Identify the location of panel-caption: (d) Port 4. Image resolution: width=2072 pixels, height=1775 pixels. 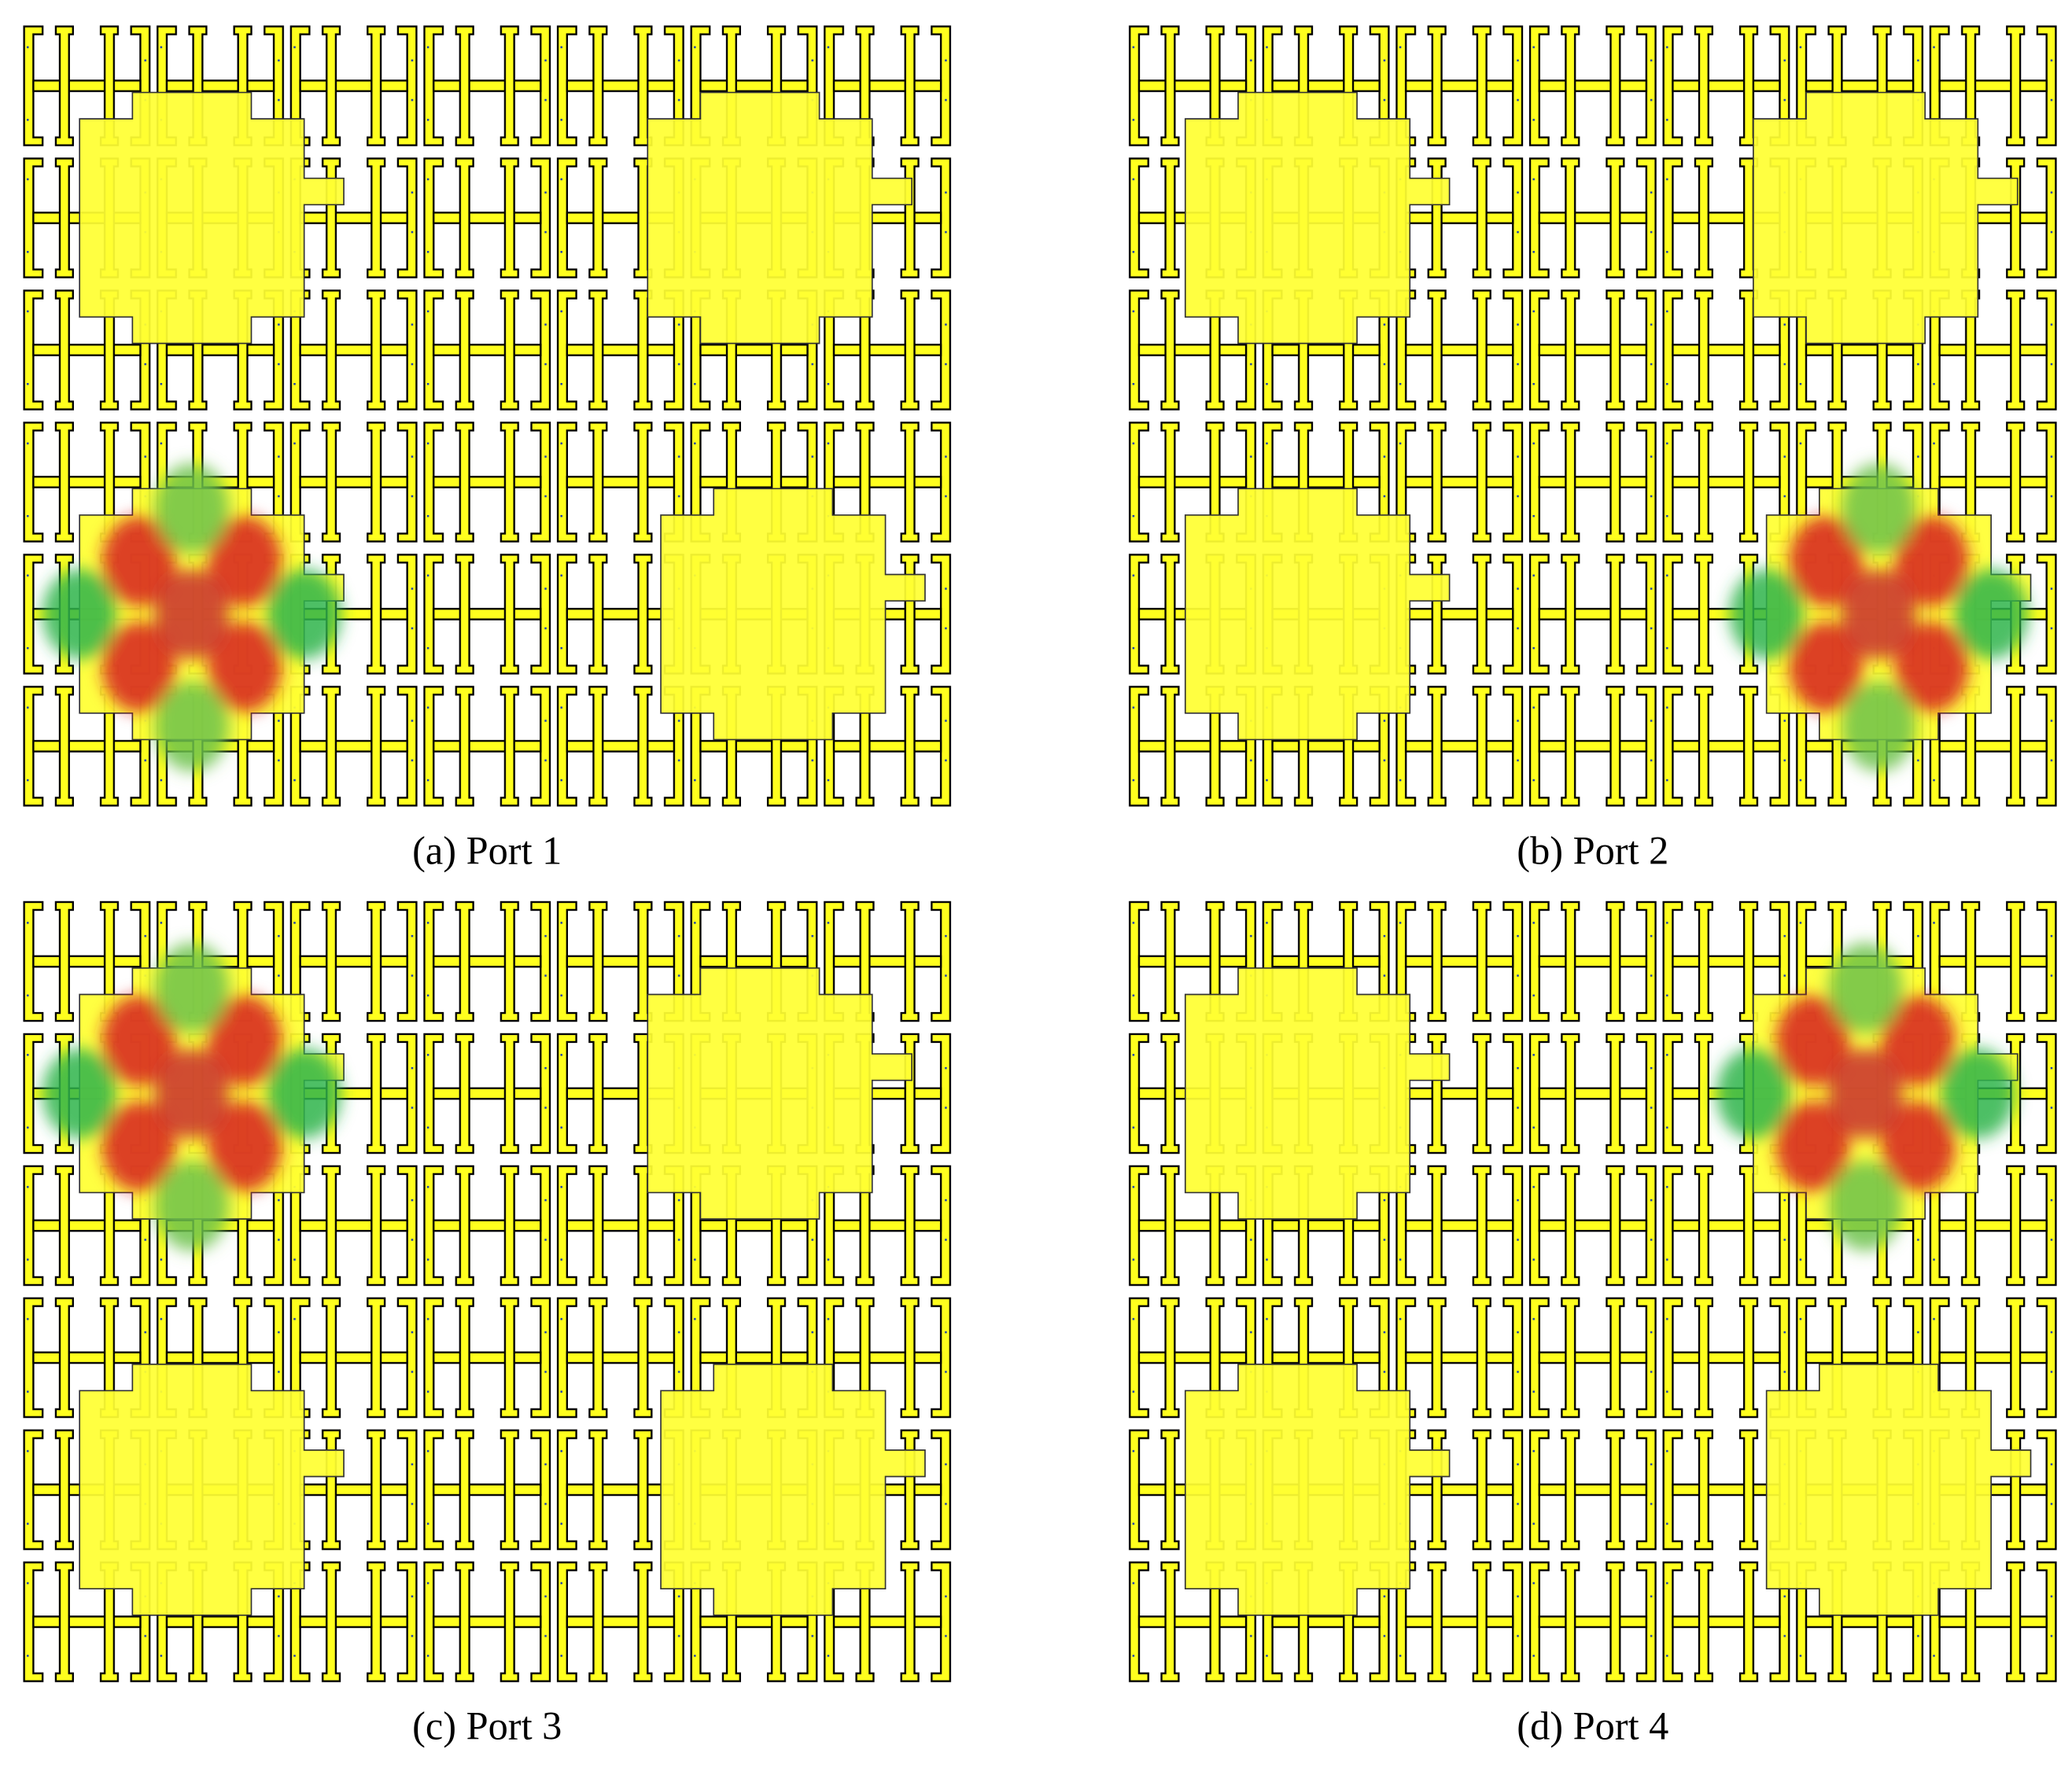
(1593, 1726).